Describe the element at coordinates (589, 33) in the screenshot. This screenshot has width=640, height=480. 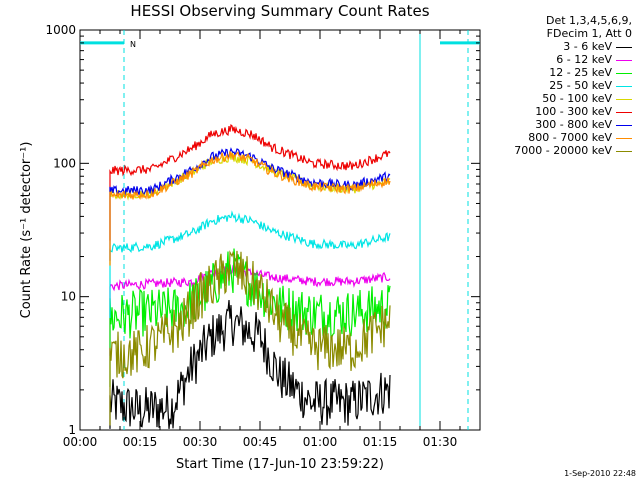
I see `legend-header-line: FDecim 1, Att 0` at that location.